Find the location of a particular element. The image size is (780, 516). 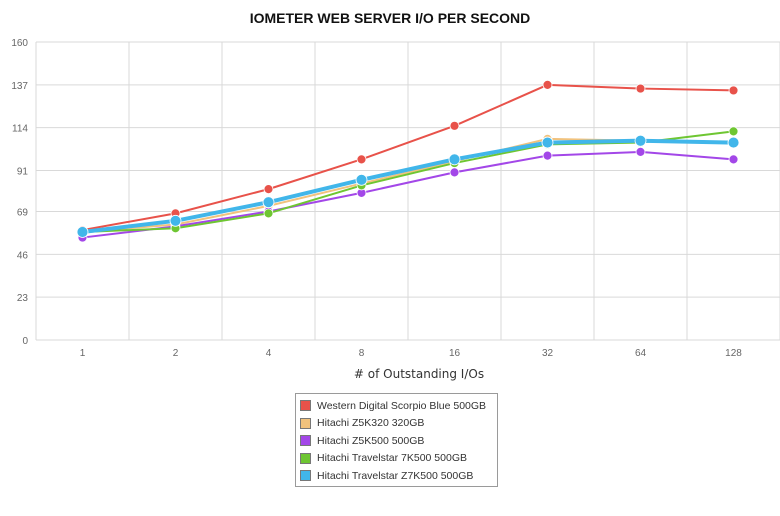

x-tick-label: 1 is located at coordinates (83, 353).